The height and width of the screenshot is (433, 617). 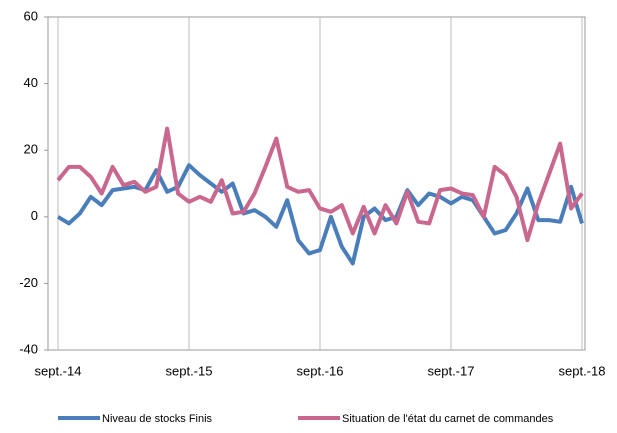 What do you see at coordinates (157, 419) in the screenshot?
I see `legend-label: Niveau de stocks Finis` at bounding box center [157, 419].